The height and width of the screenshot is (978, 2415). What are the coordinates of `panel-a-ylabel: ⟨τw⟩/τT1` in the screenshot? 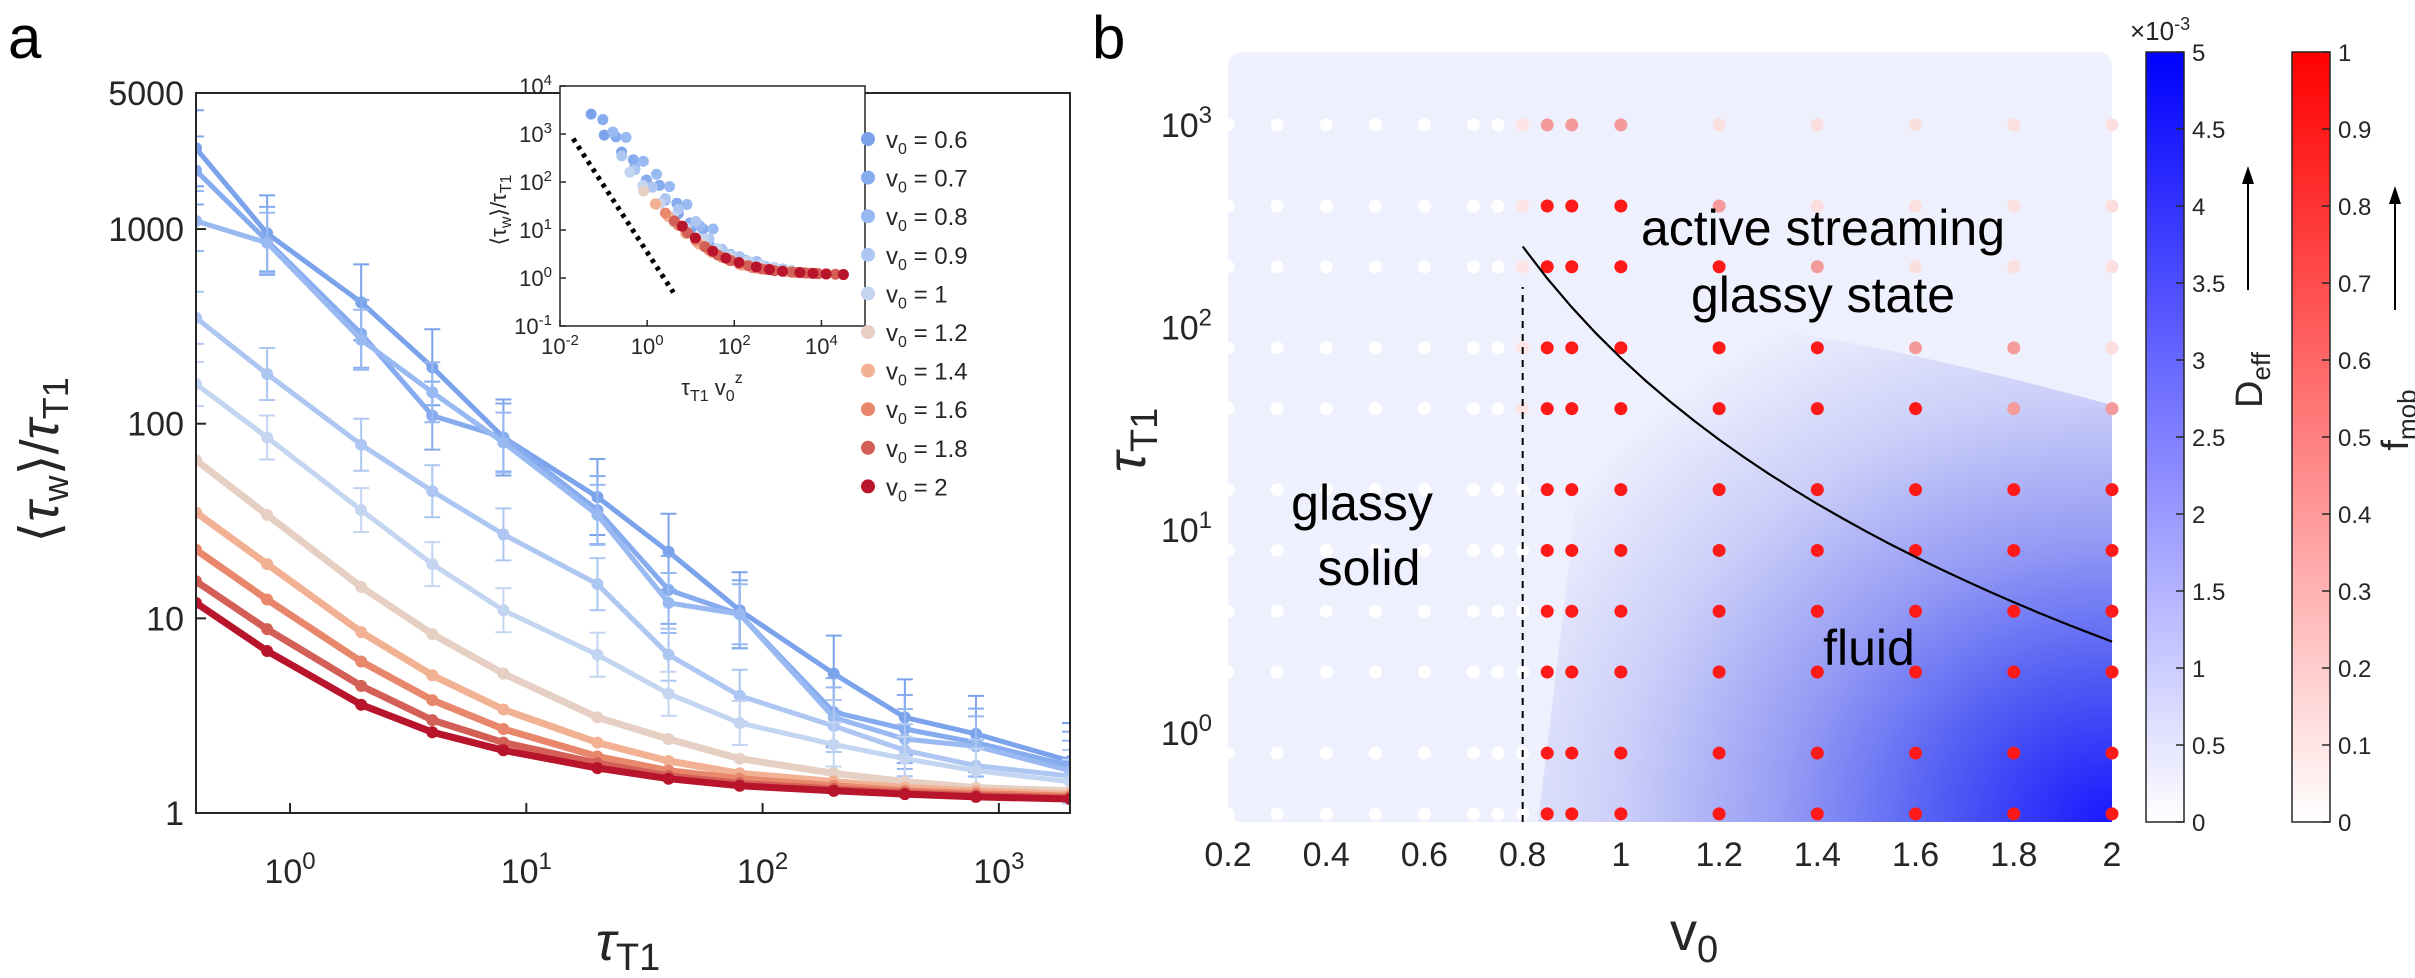 It's located at (43, 460).